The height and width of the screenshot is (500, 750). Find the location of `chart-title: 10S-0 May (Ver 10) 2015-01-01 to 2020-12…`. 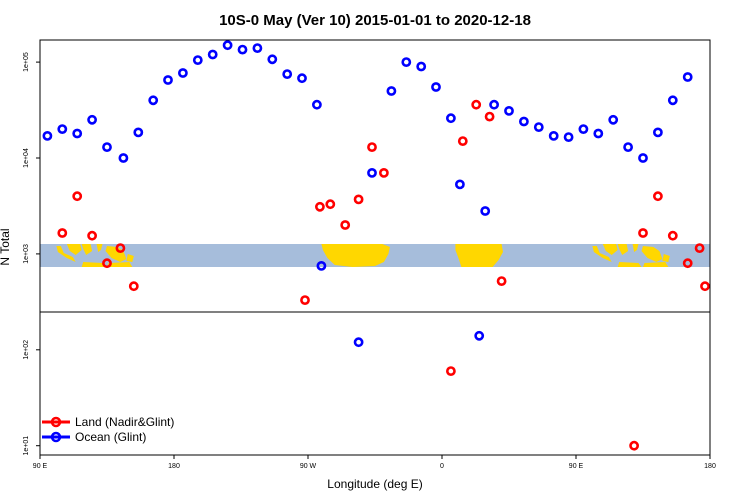

chart-title: 10S-0 May (Ver 10) 2015-01-01 to 2020-12… is located at coordinates (375, 20).